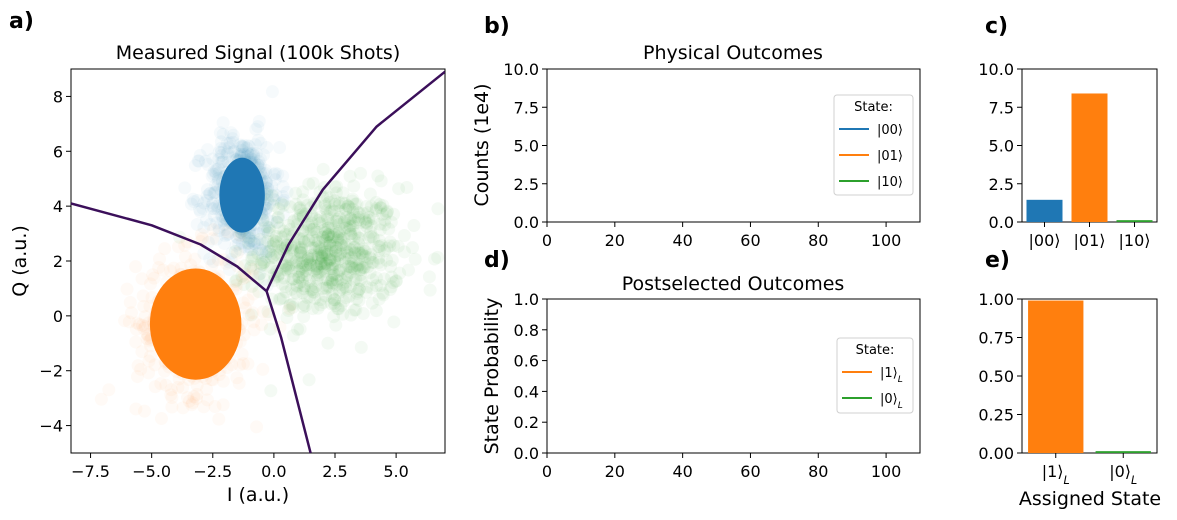  What do you see at coordinates (1056, 474) in the screenshot?
I see `chart-e-xtick-label: |1⟩L` at bounding box center [1056, 474].